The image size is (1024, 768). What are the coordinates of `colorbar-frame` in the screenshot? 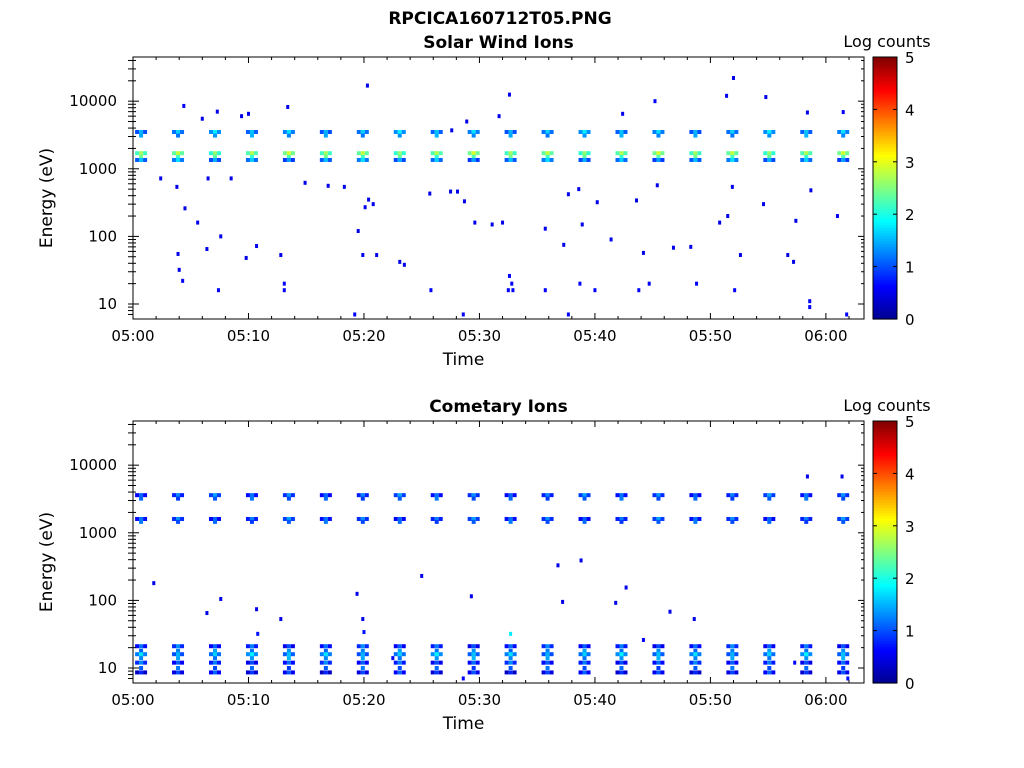 It's located at (885, 552).